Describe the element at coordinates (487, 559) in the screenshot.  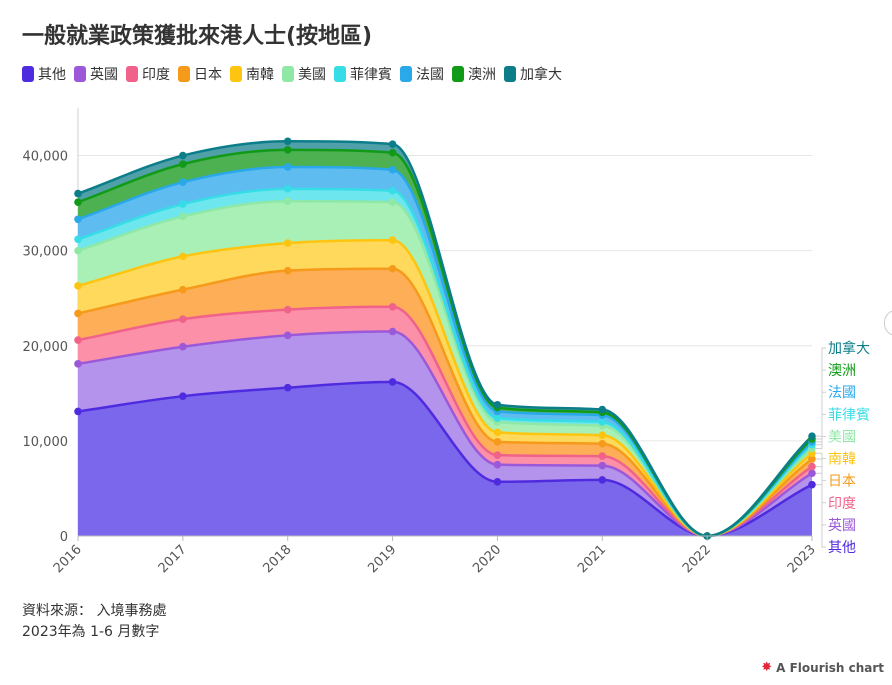
I see `x-tick-label: 2020` at that location.